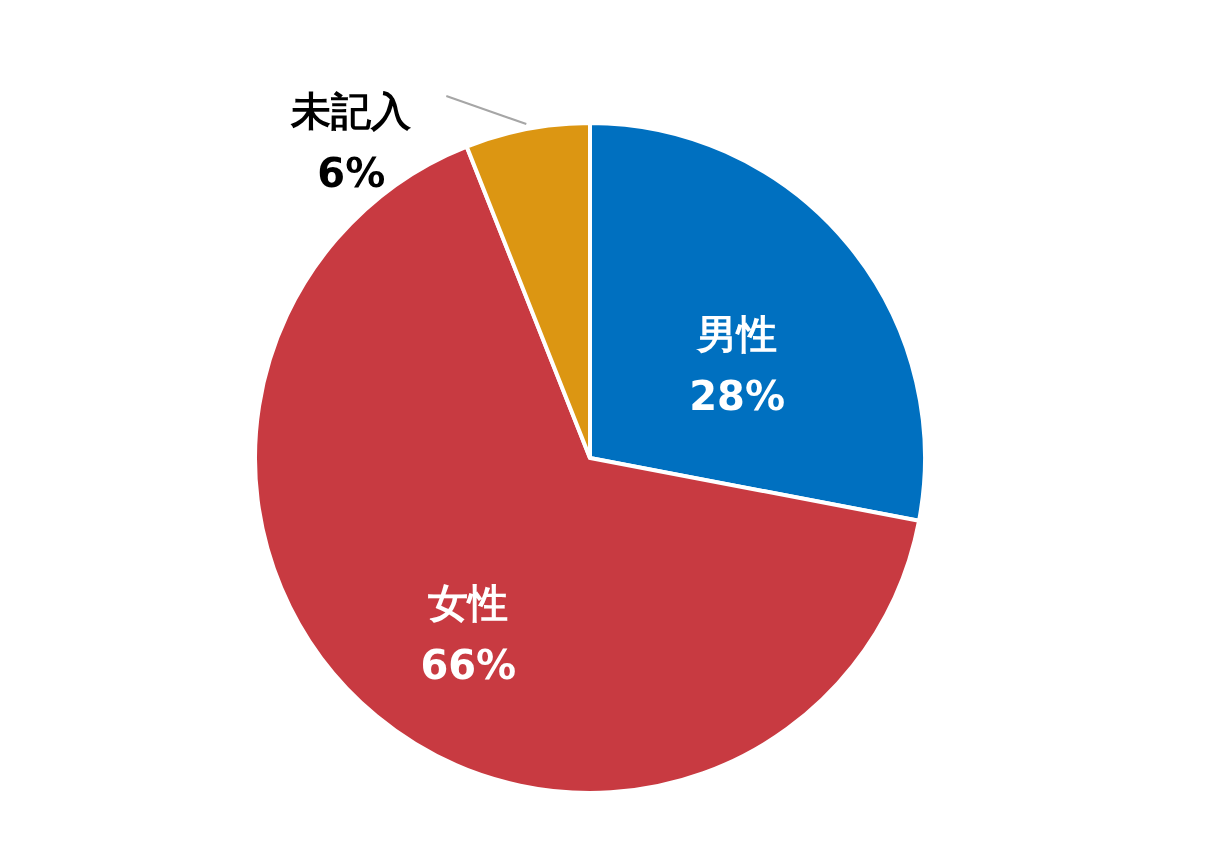  I want to click on data-label: 6%, so click(351, 173).